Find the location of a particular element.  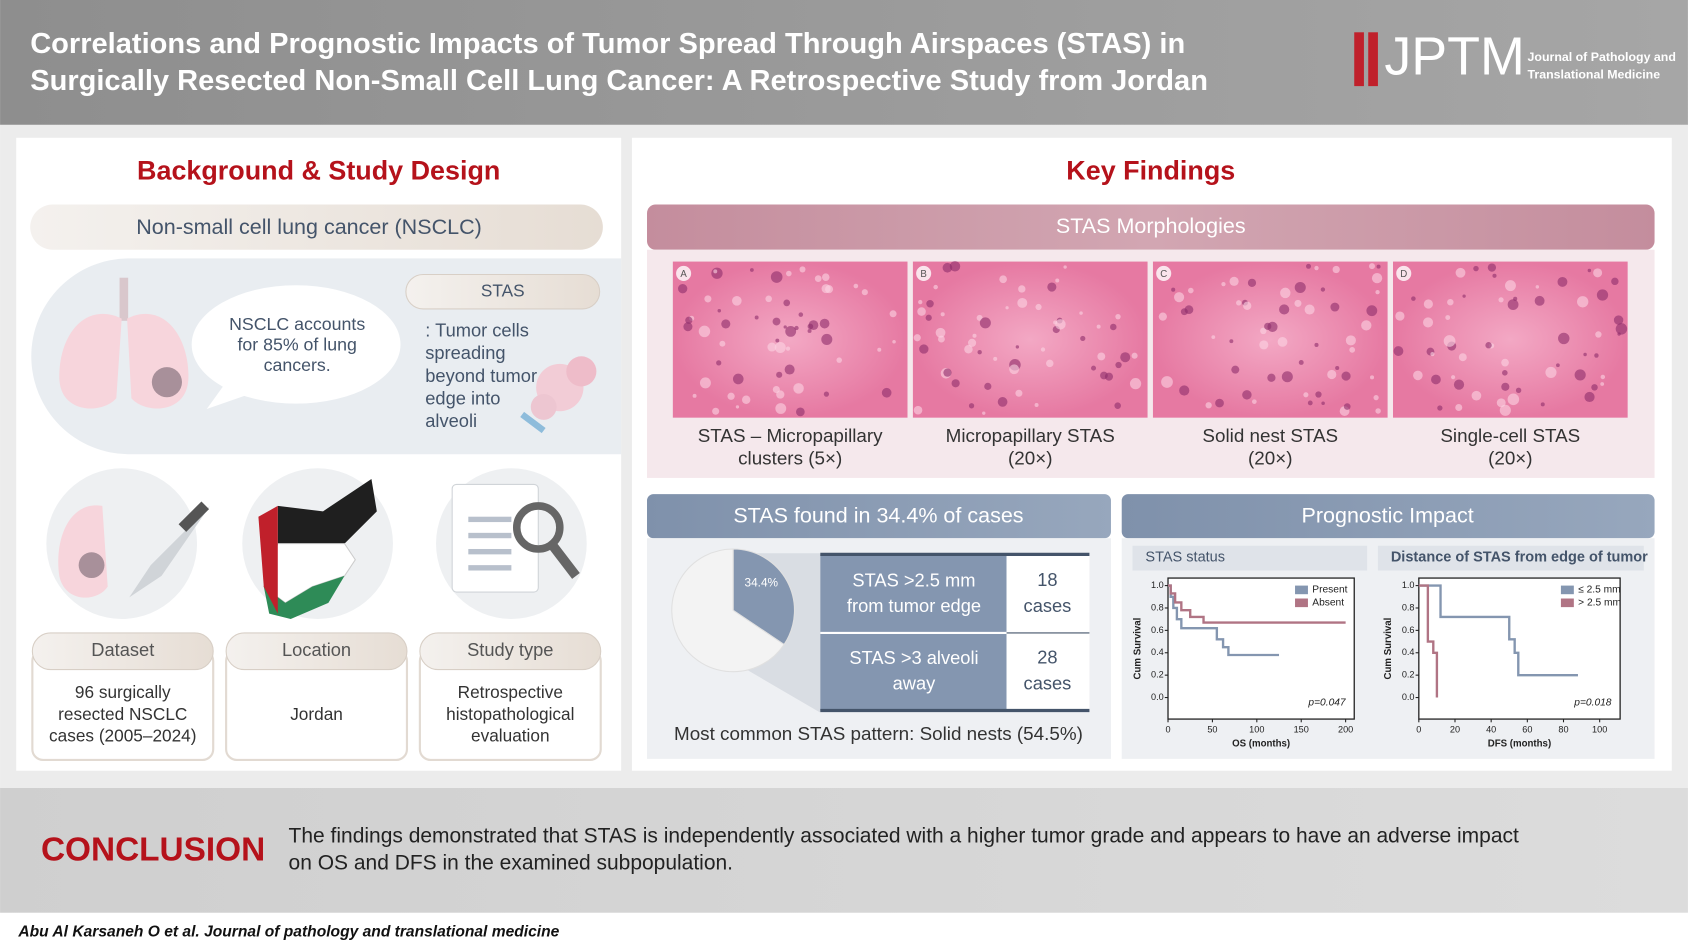

legend-swatch is located at coordinates (1301, 603).